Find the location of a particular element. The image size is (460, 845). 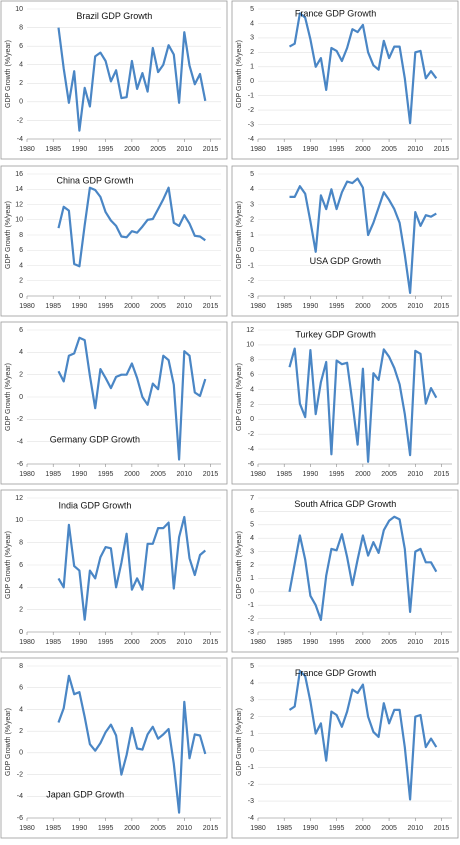

chart-title: Germany GDP Growth is located at coordinates (95, 439).